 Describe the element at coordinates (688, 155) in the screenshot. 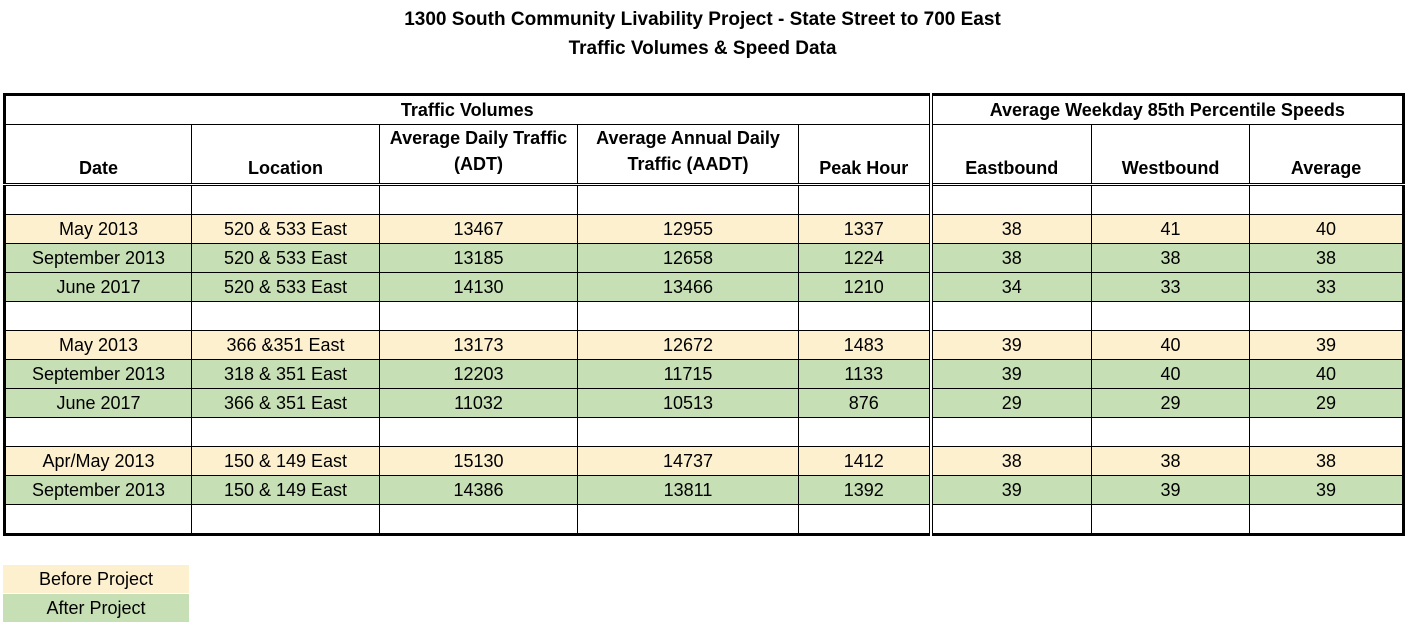

I see `aadt-column-header: Average Annual Daily Traffic (AADT)` at that location.